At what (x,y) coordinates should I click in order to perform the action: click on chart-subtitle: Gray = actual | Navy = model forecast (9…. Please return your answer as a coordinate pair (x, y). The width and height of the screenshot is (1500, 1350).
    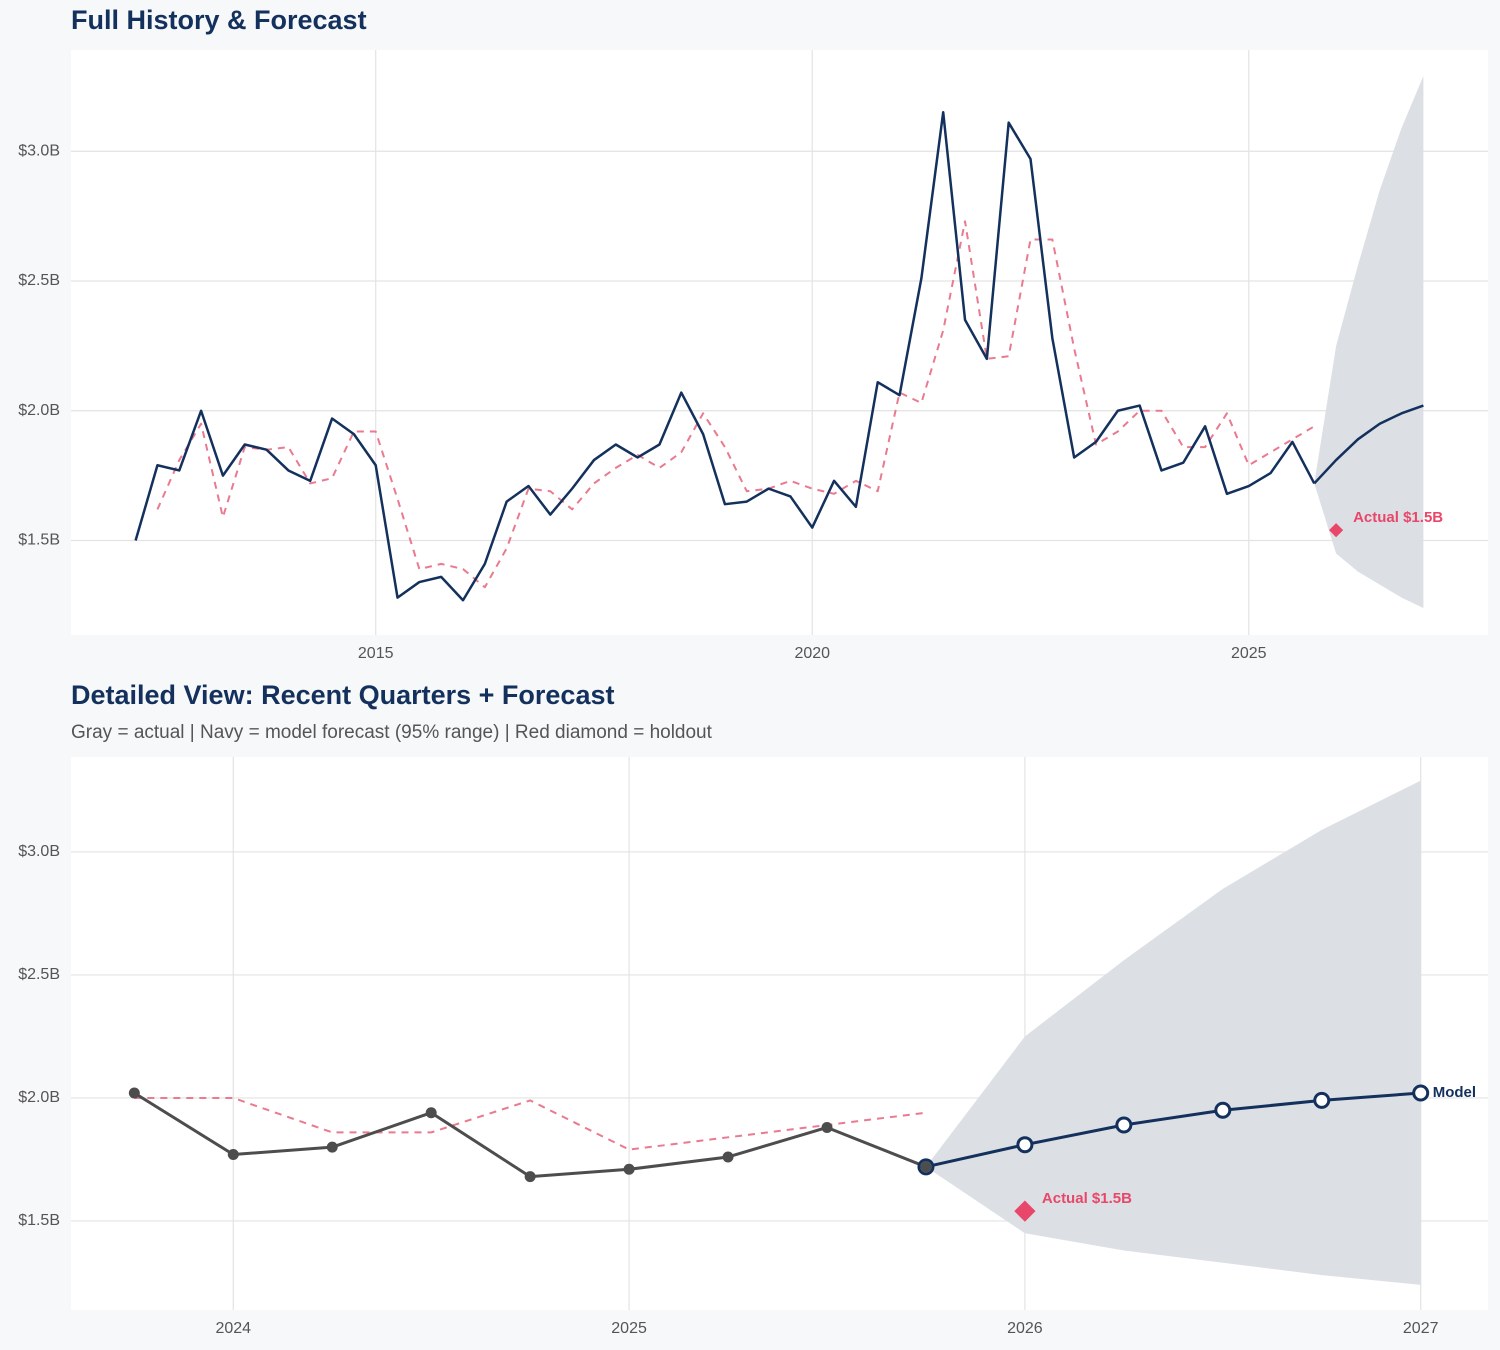
    Looking at the image, I should click on (392, 732).